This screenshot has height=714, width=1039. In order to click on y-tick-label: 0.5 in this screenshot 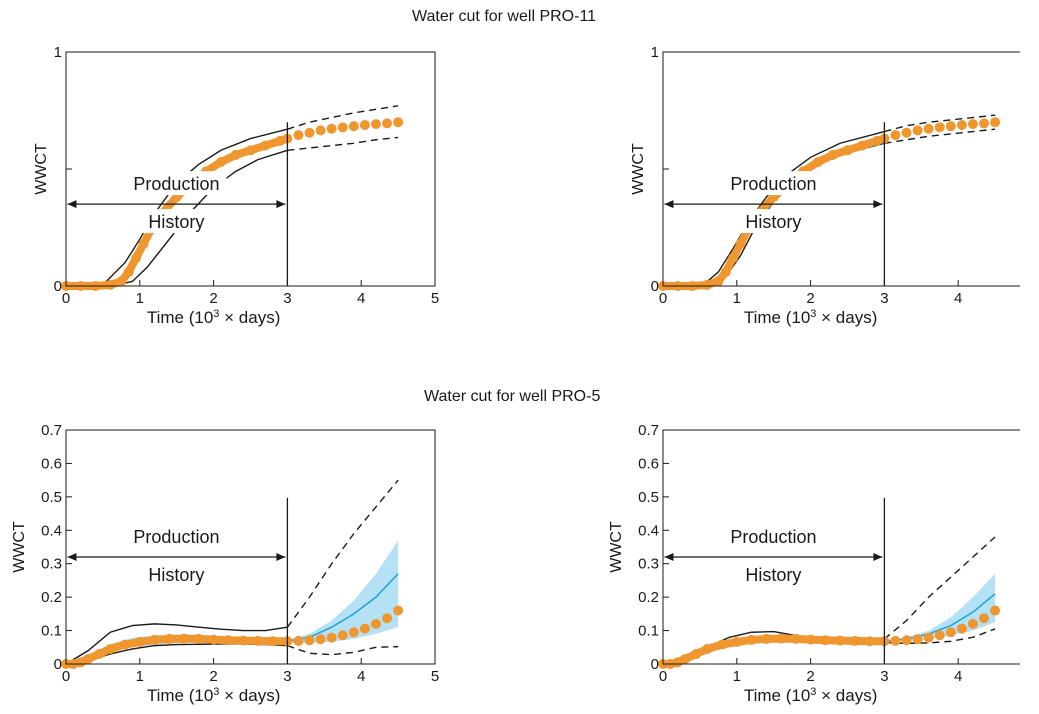, I will do `click(648, 497)`.